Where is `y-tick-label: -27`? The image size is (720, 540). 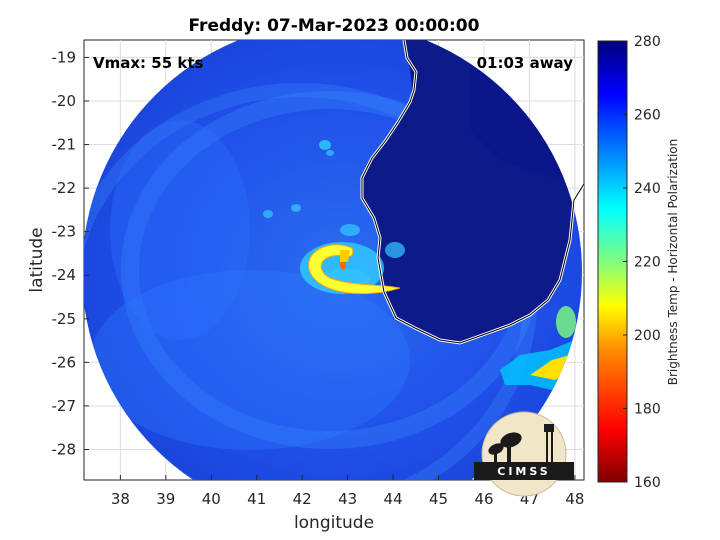 y-tick-label: -27 is located at coordinates (64, 406).